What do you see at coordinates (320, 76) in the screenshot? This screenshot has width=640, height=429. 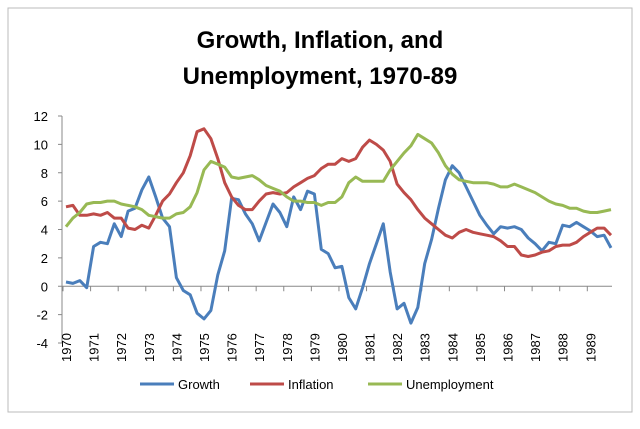 I see `chart-title: Unemployment, 1970-89` at bounding box center [320, 76].